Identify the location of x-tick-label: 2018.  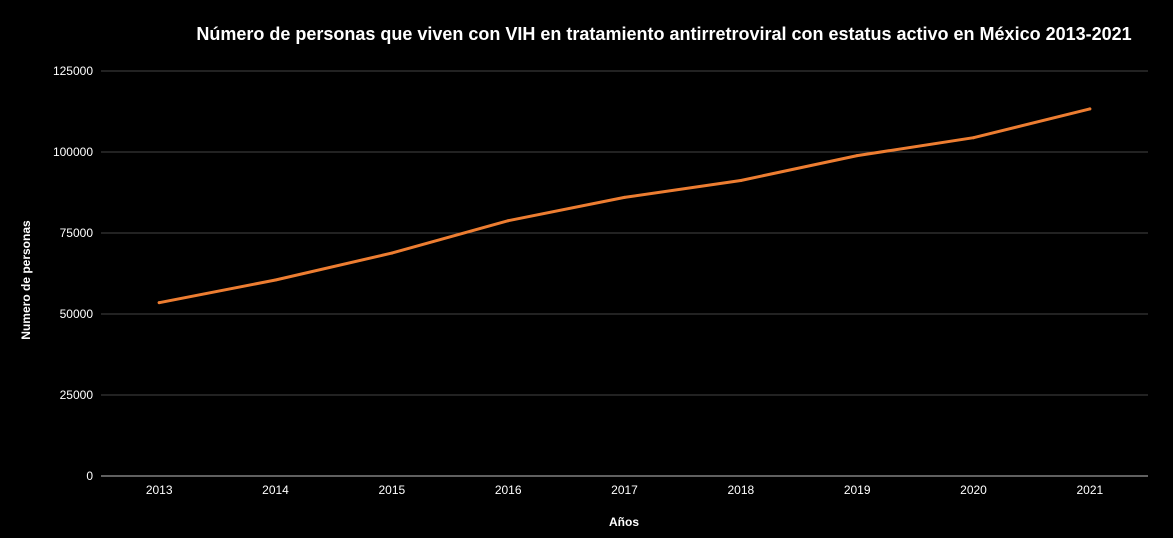
(740, 490).